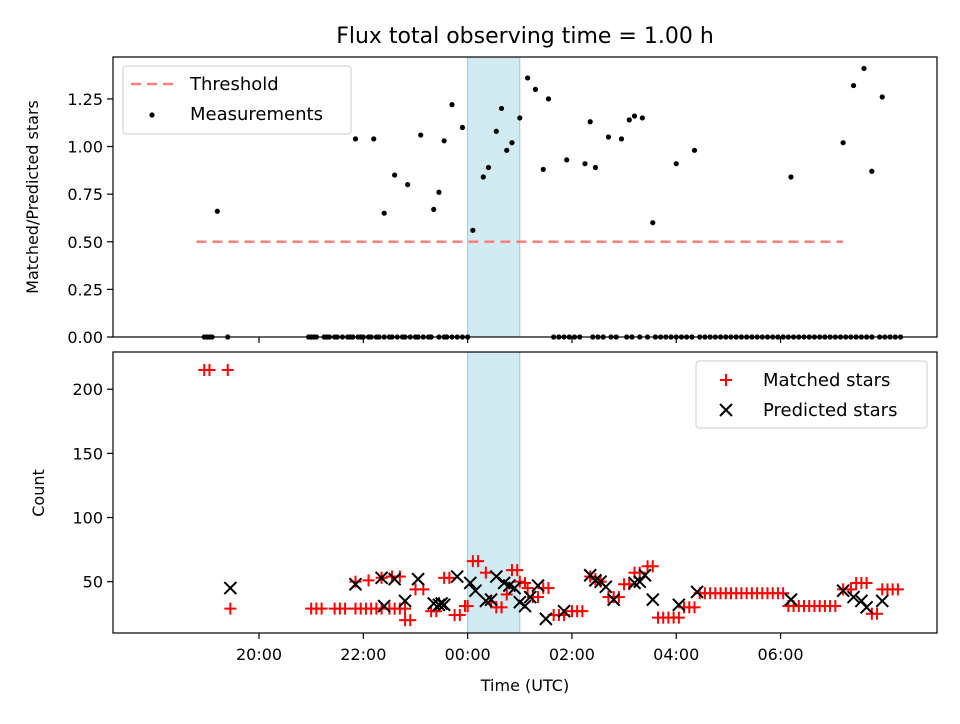 This screenshot has width=960, height=724. I want to click on legend-predicted-swatch, so click(726, 410).